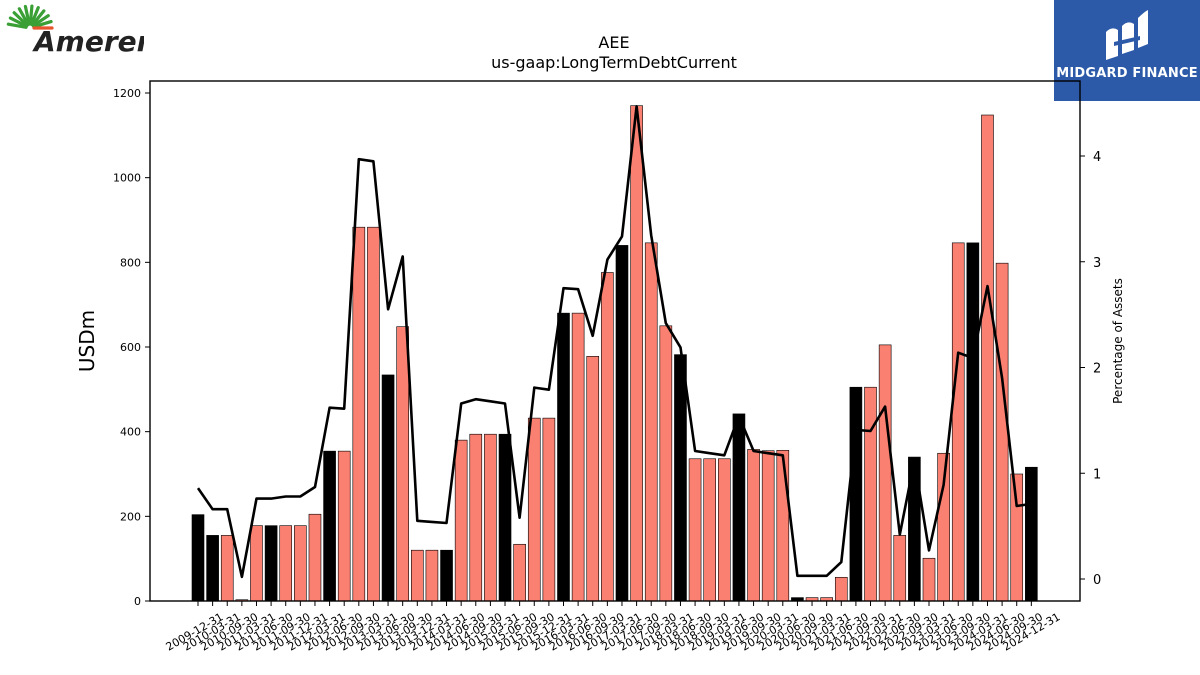  What do you see at coordinates (87, 341) in the screenshot?
I see `y-axis-label: USDm` at bounding box center [87, 341].